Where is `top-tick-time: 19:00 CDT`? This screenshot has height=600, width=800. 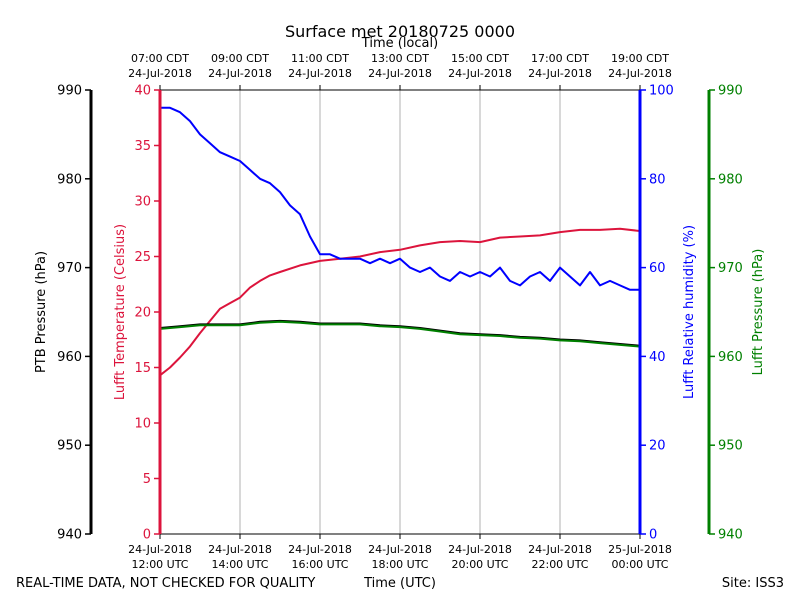 top-tick-time: 19:00 CDT is located at coordinates (640, 58).